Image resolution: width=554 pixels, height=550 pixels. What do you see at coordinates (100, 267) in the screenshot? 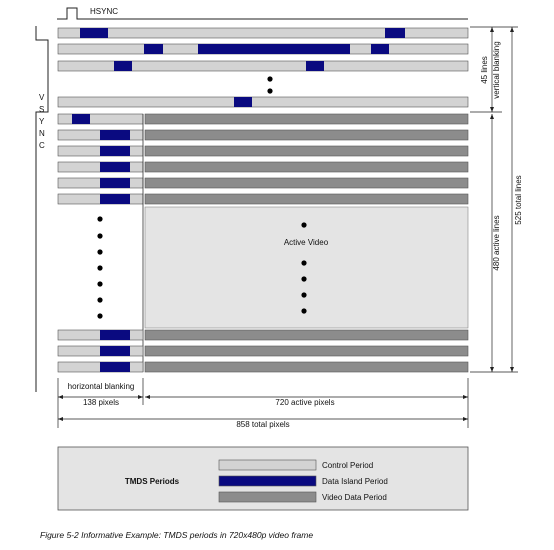
I see `blanking-ellipsis` at bounding box center [100, 267].